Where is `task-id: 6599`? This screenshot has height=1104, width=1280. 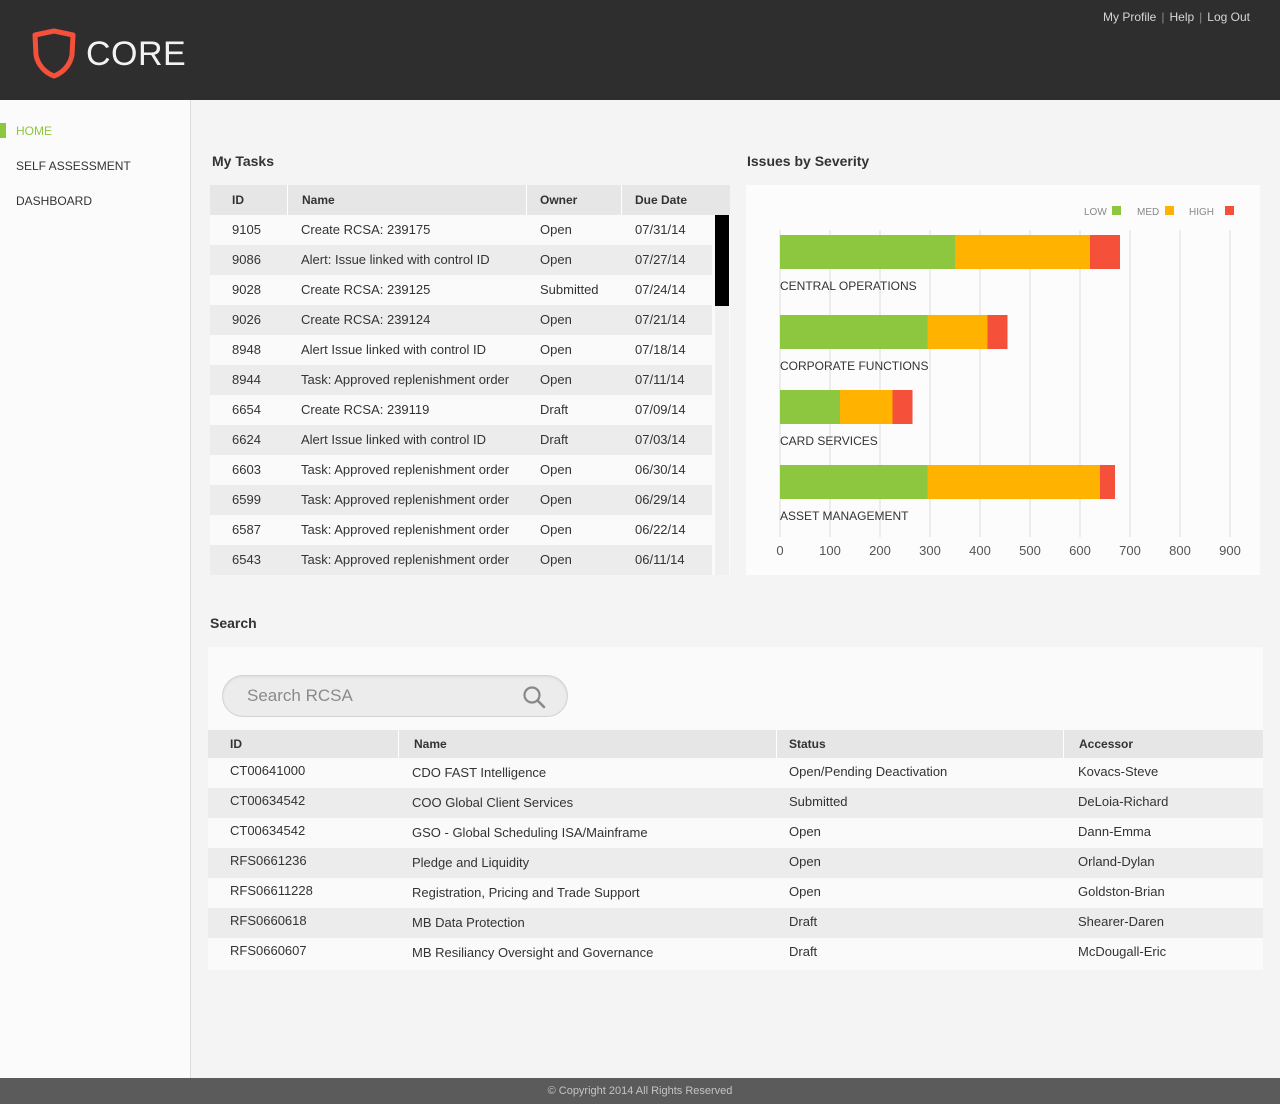 task-id: 6599 is located at coordinates (246, 499).